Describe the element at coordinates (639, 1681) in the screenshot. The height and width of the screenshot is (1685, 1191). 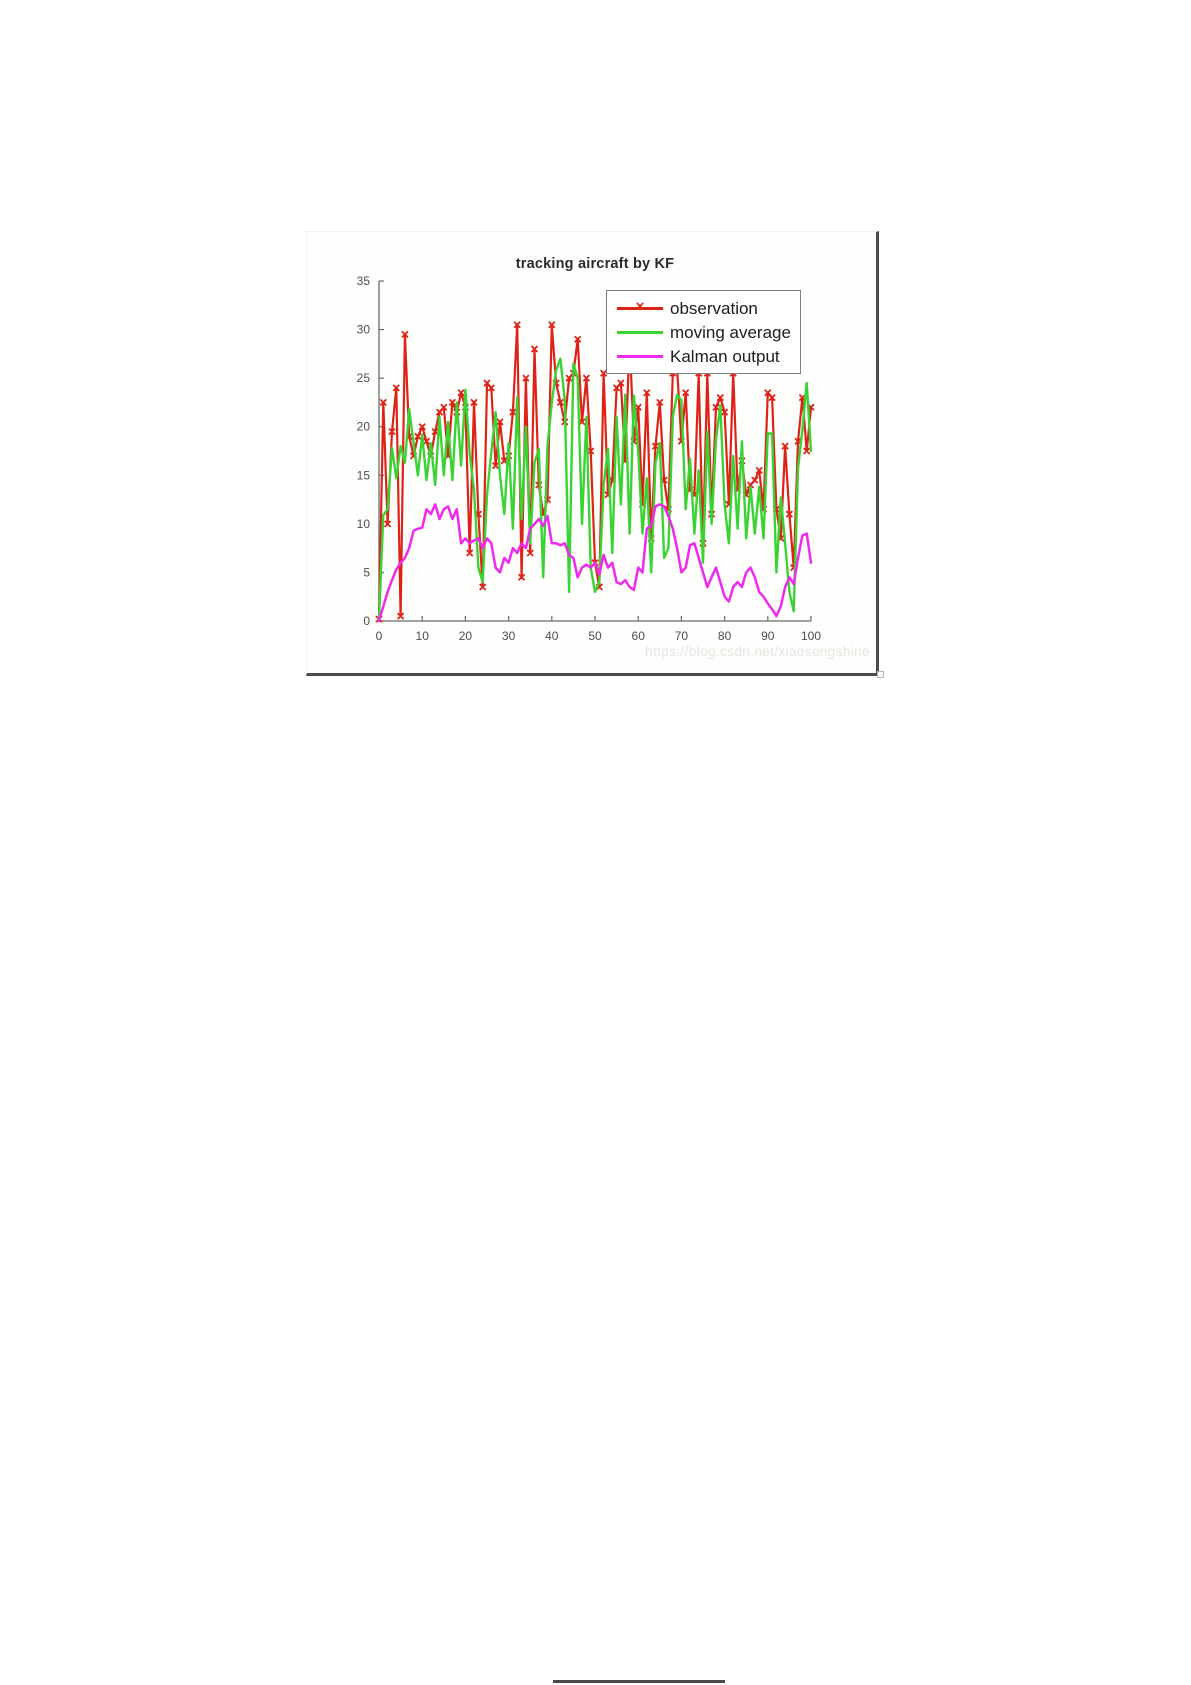
I see `page-bottom-artifact` at that location.